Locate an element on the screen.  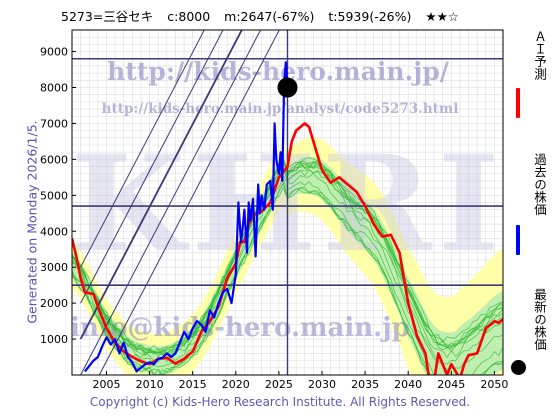
current-price: c:8000 is located at coordinates (189, 16).